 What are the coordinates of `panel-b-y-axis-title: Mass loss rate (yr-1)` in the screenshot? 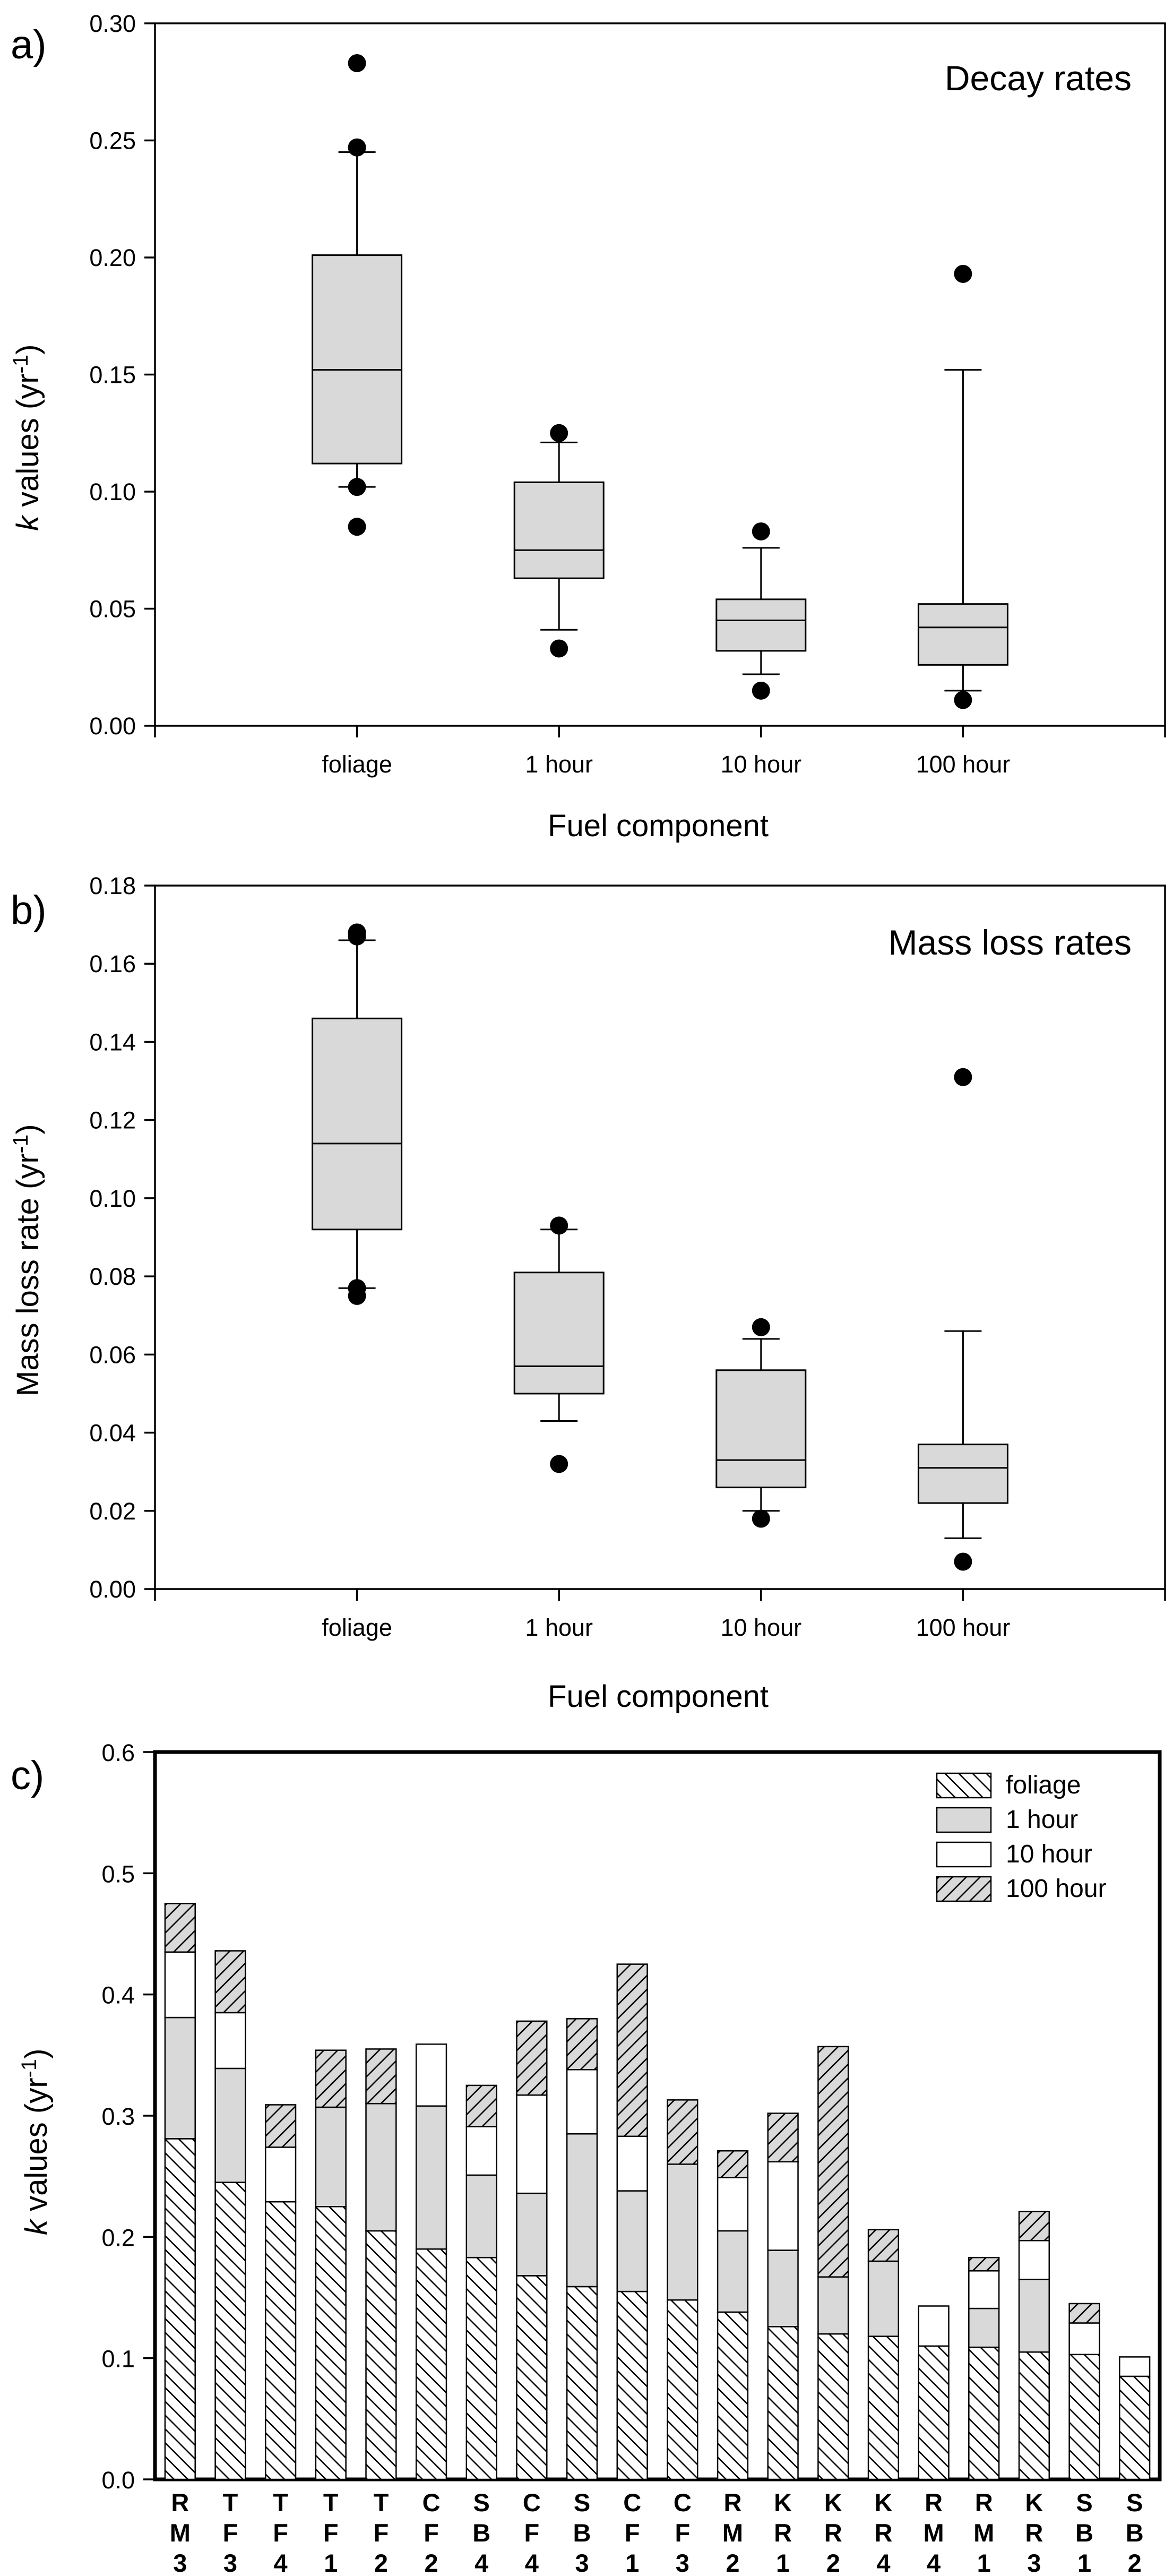 It's located at (27, 1260).